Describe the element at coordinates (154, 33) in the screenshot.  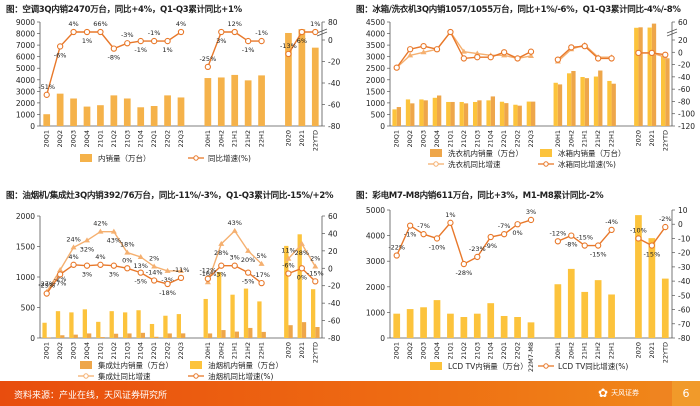
I see `data-label: -1%` at that location.